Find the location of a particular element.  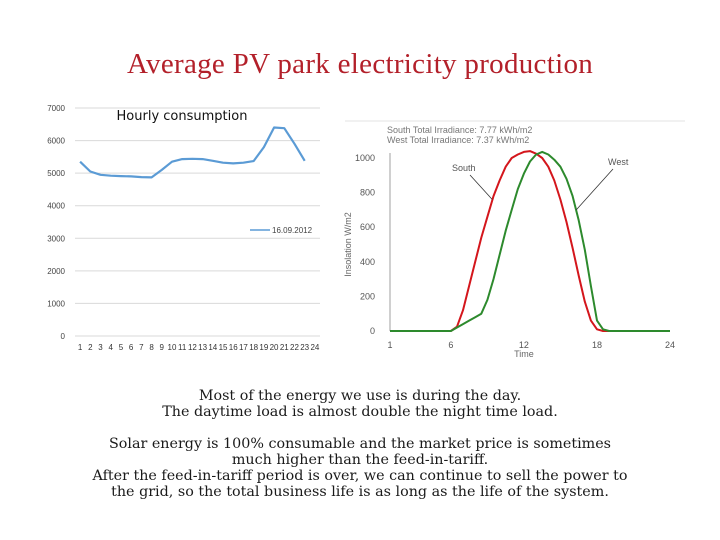

y-tick-label: 800 is located at coordinates (367, 193).